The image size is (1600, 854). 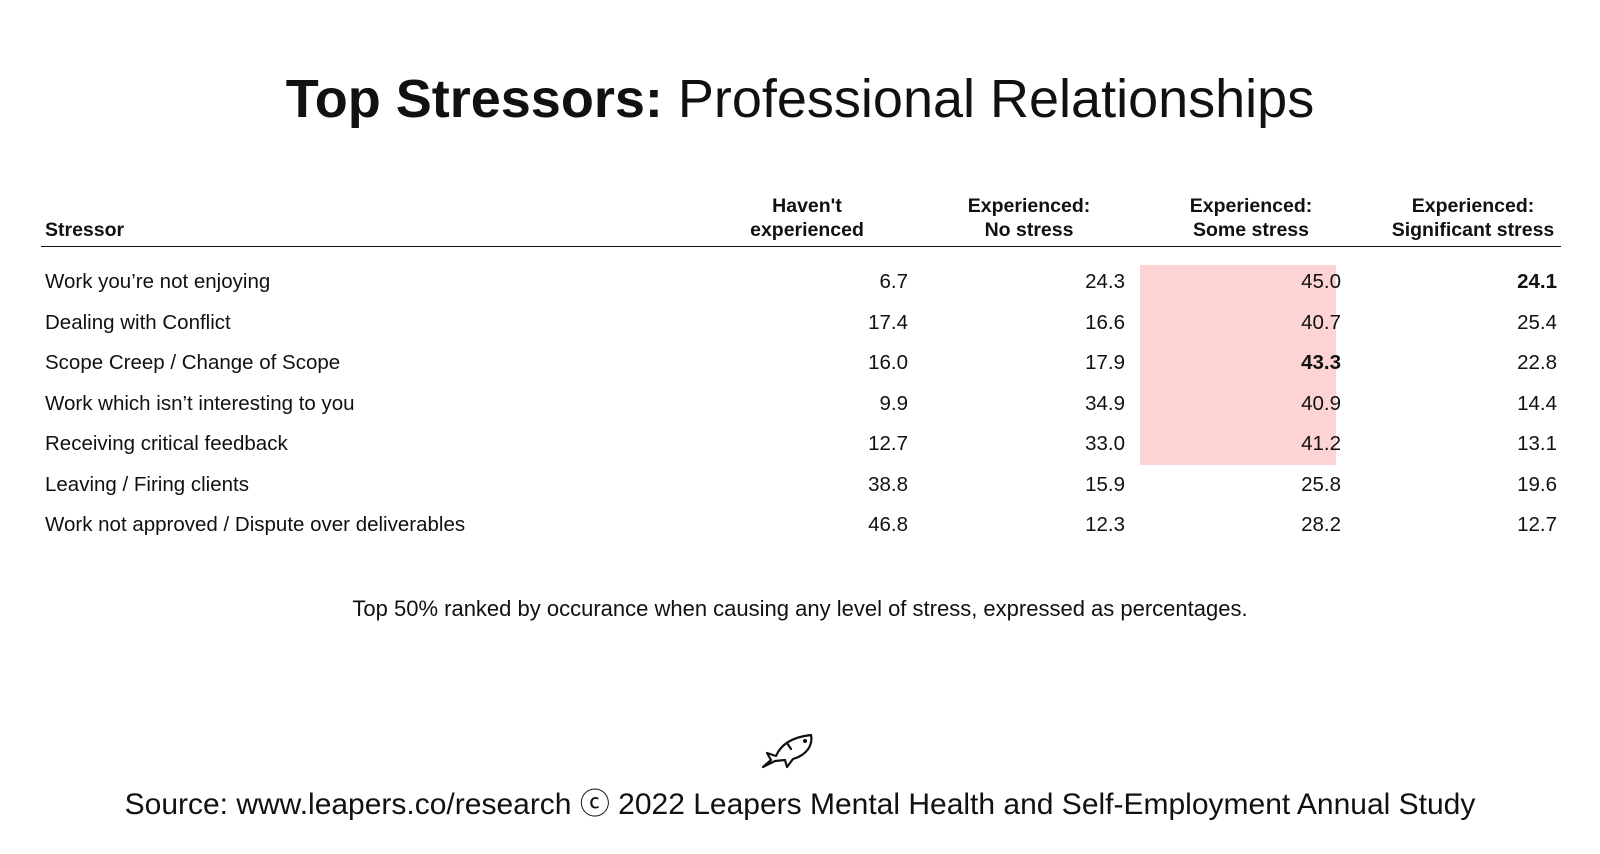 I want to click on value-cell: 34.9, so click(x=1105, y=403).